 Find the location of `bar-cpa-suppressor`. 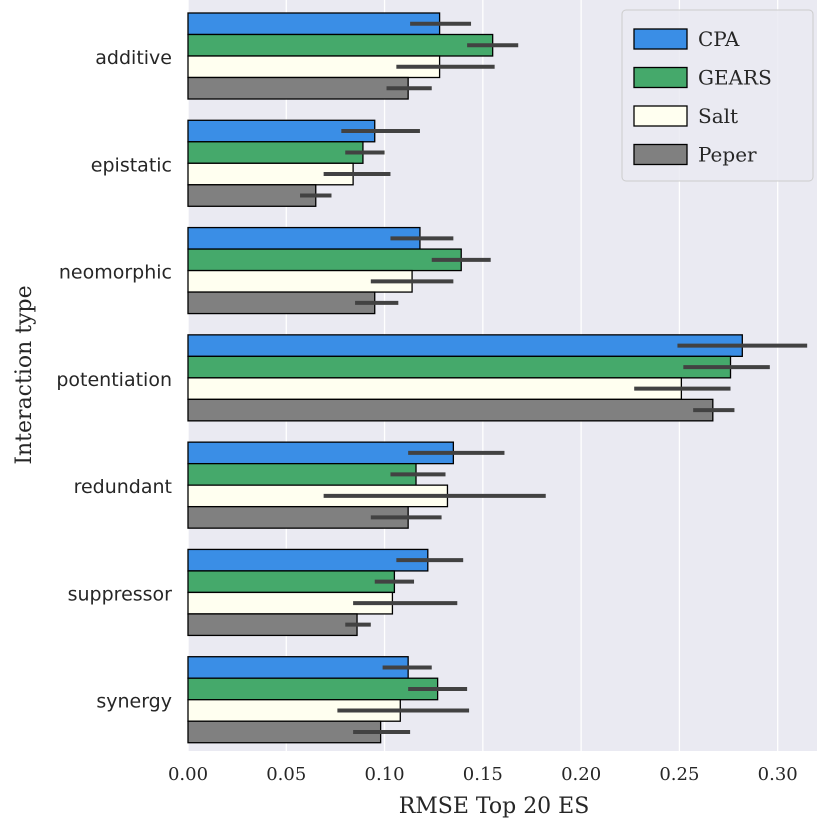

bar-cpa-suppressor is located at coordinates (308, 560).